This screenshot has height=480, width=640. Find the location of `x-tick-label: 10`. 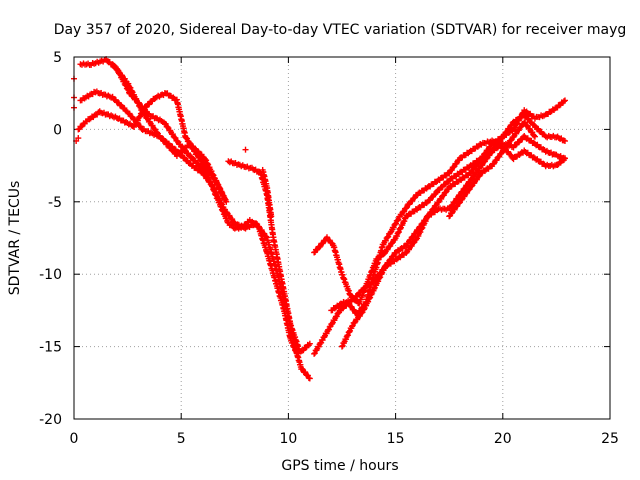

x-tick-label: 10 is located at coordinates (288, 439).